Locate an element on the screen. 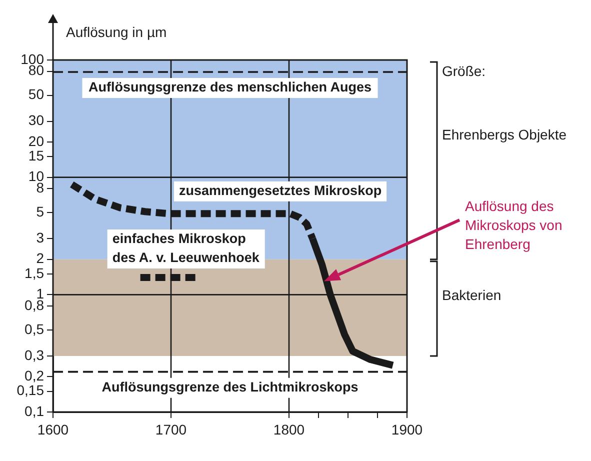  x-tick-label: 1700 is located at coordinates (171, 429).